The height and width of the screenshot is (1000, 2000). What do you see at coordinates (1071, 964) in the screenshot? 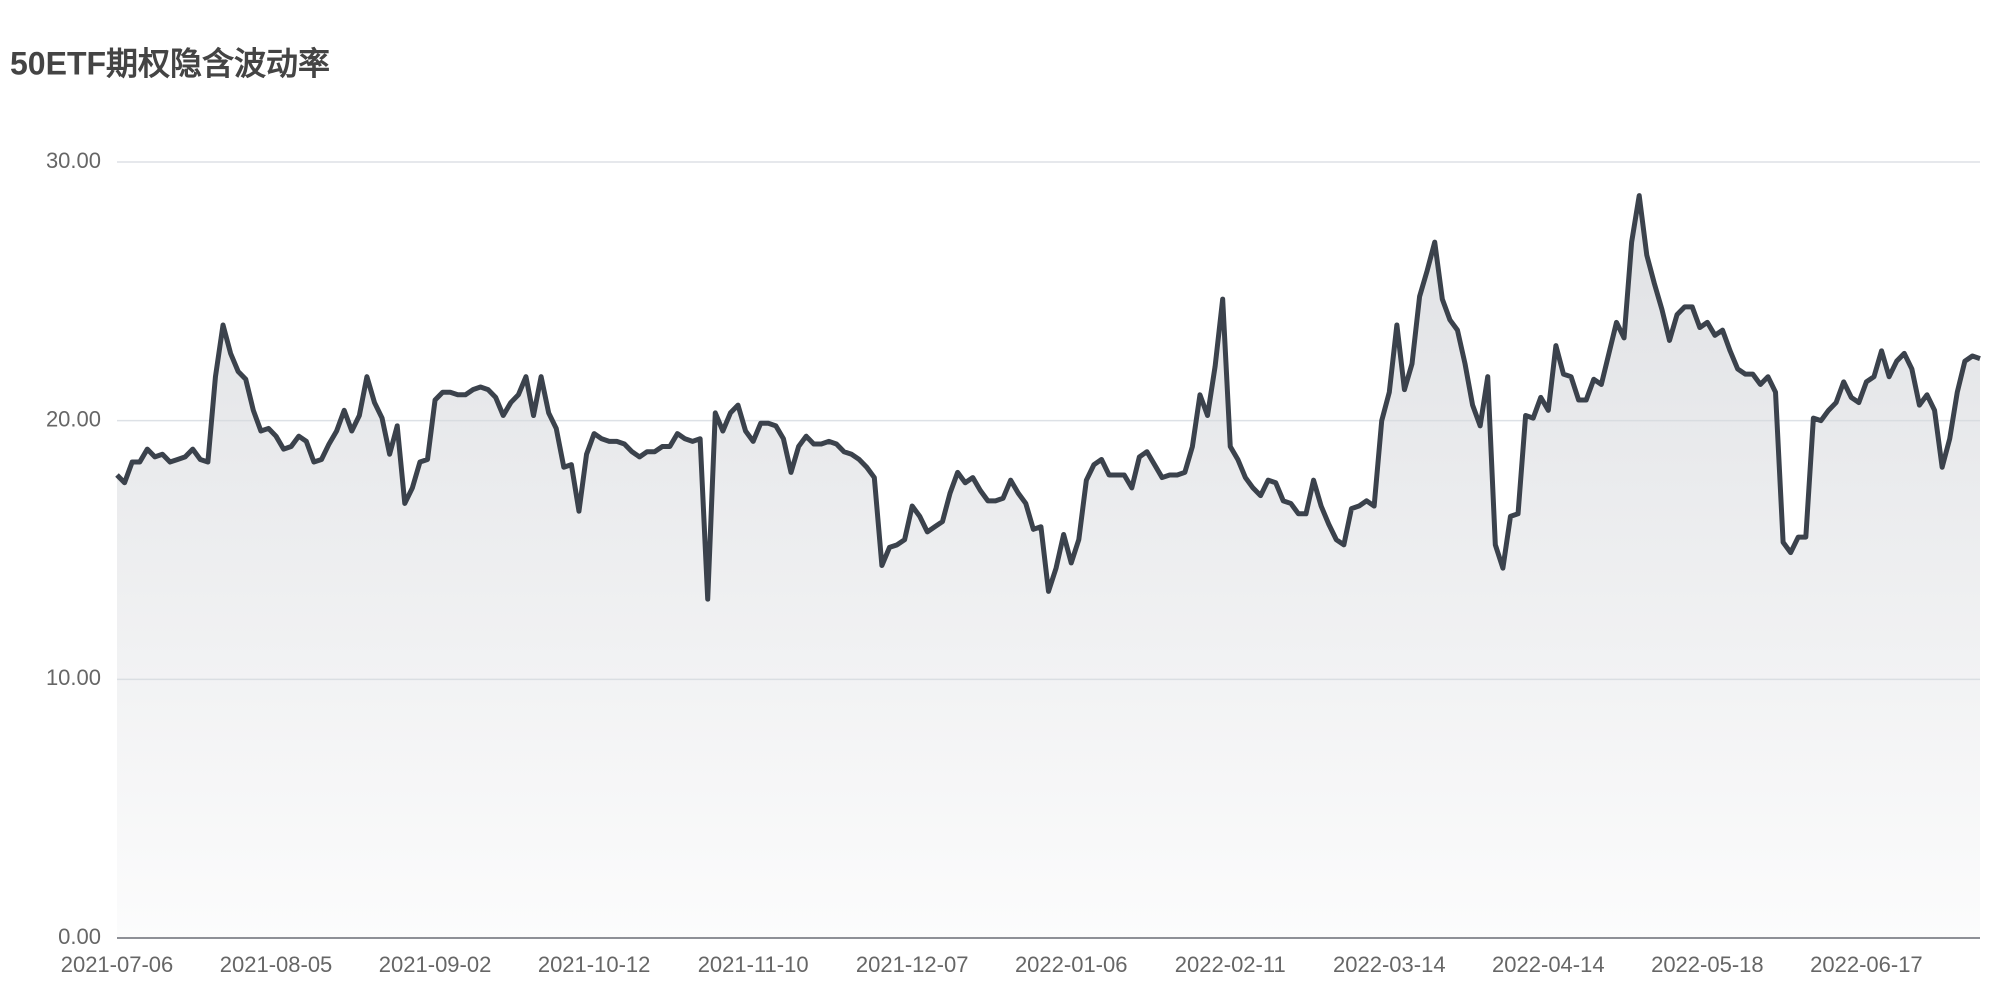
I see `x-tick-label: 2022-01-06` at bounding box center [1071, 964].